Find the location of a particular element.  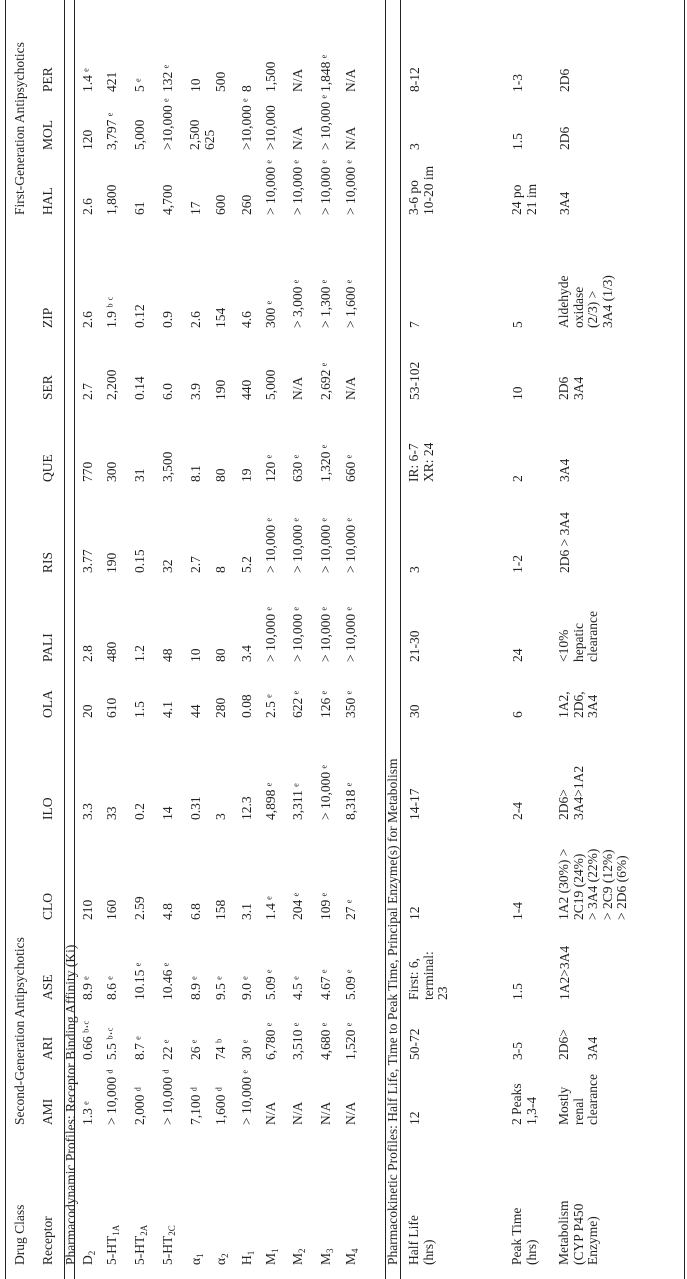

ki-value-cell: 27 ᵉ is located at coordinates (350, 909).